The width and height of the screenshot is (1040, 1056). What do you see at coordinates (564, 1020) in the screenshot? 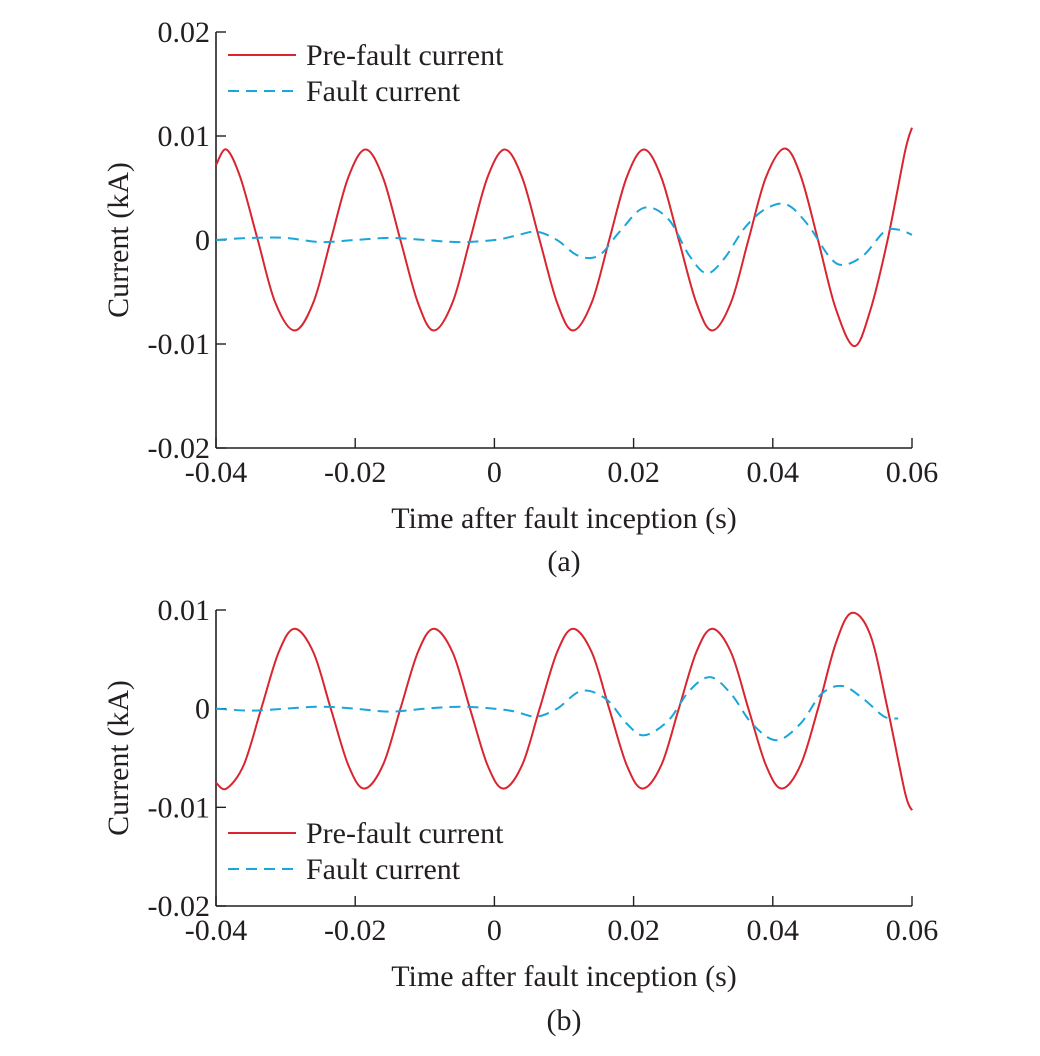
I see `panel-caption: (b)` at bounding box center [564, 1020].